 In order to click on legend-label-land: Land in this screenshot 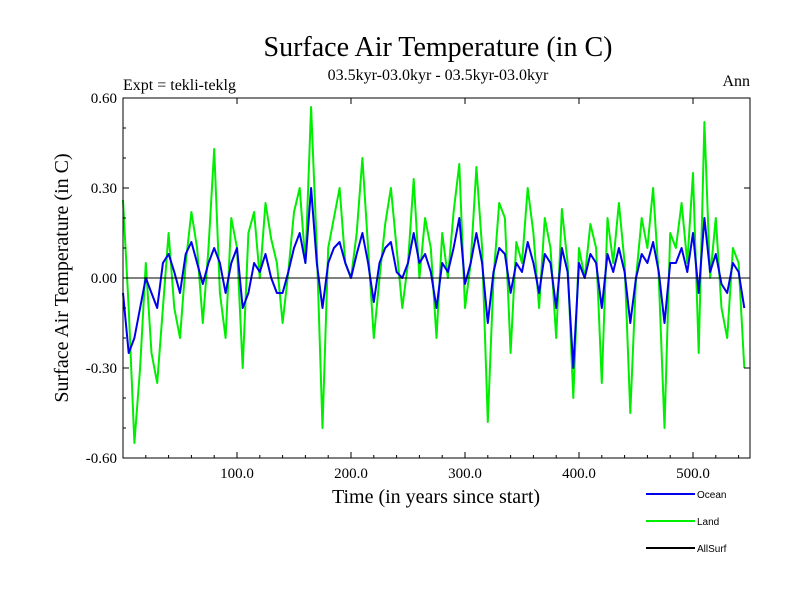, I will do `click(708, 522)`.